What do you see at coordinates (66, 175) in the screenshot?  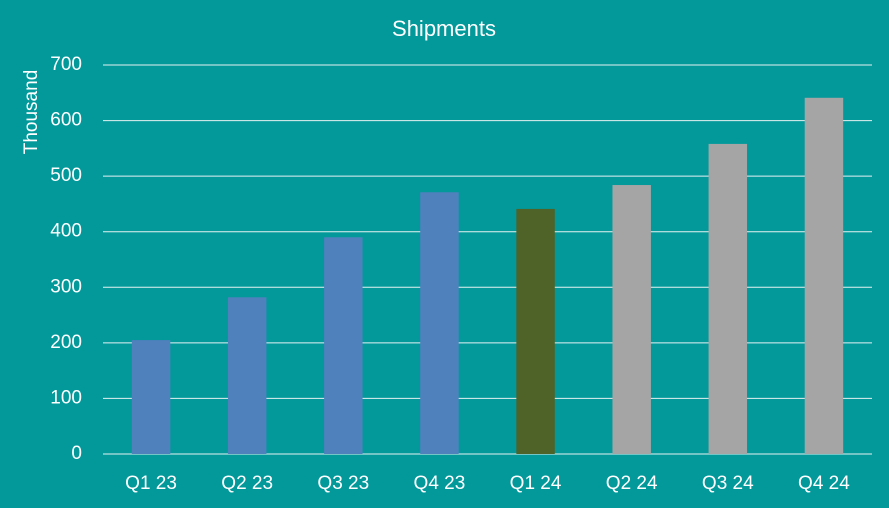 I see `y-tick-label: 500` at bounding box center [66, 175].